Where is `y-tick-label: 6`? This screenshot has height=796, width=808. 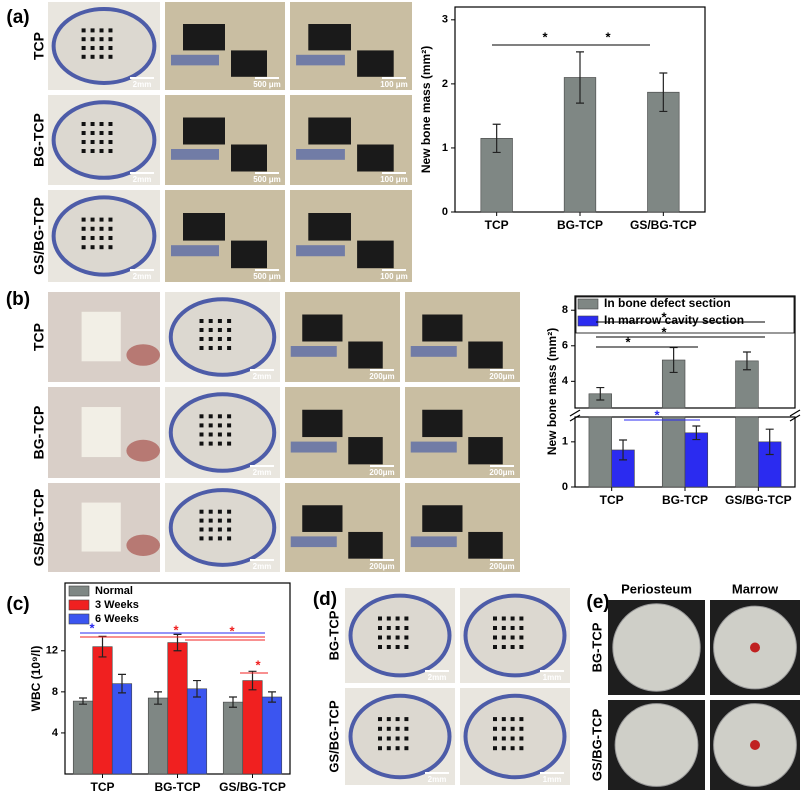
y-tick-label: 6 is located at coordinates (565, 346).